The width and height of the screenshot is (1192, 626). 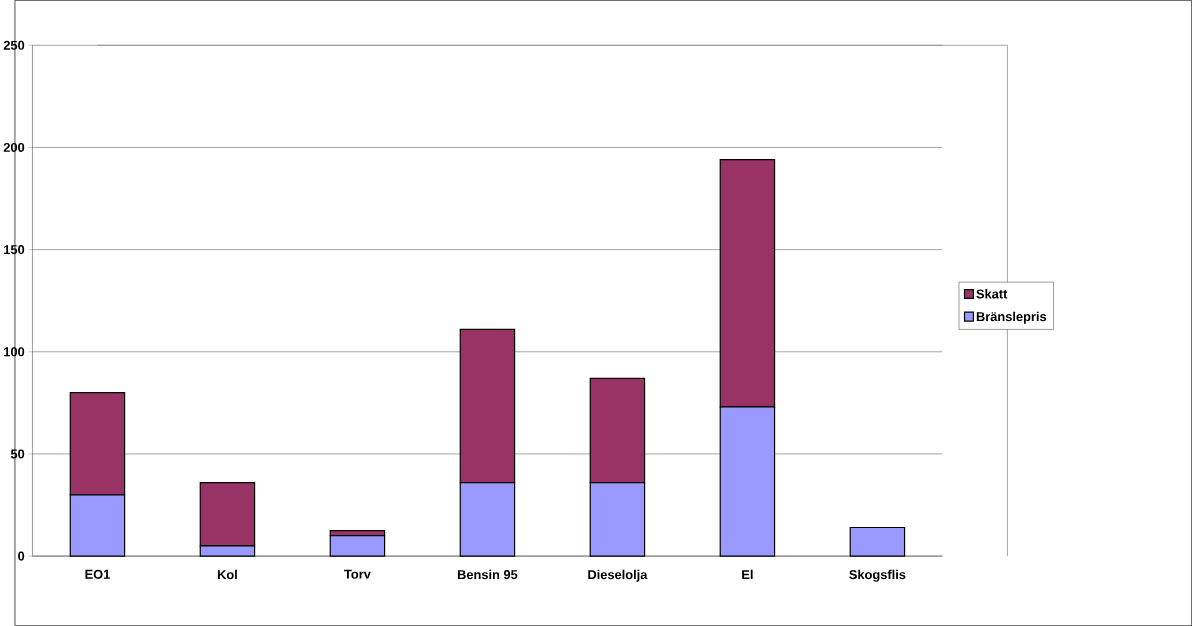 What do you see at coordinates (1011, 317) in the screenshot?
I see `legend-label: Bränslepris` at bounding box center [1011, 317].